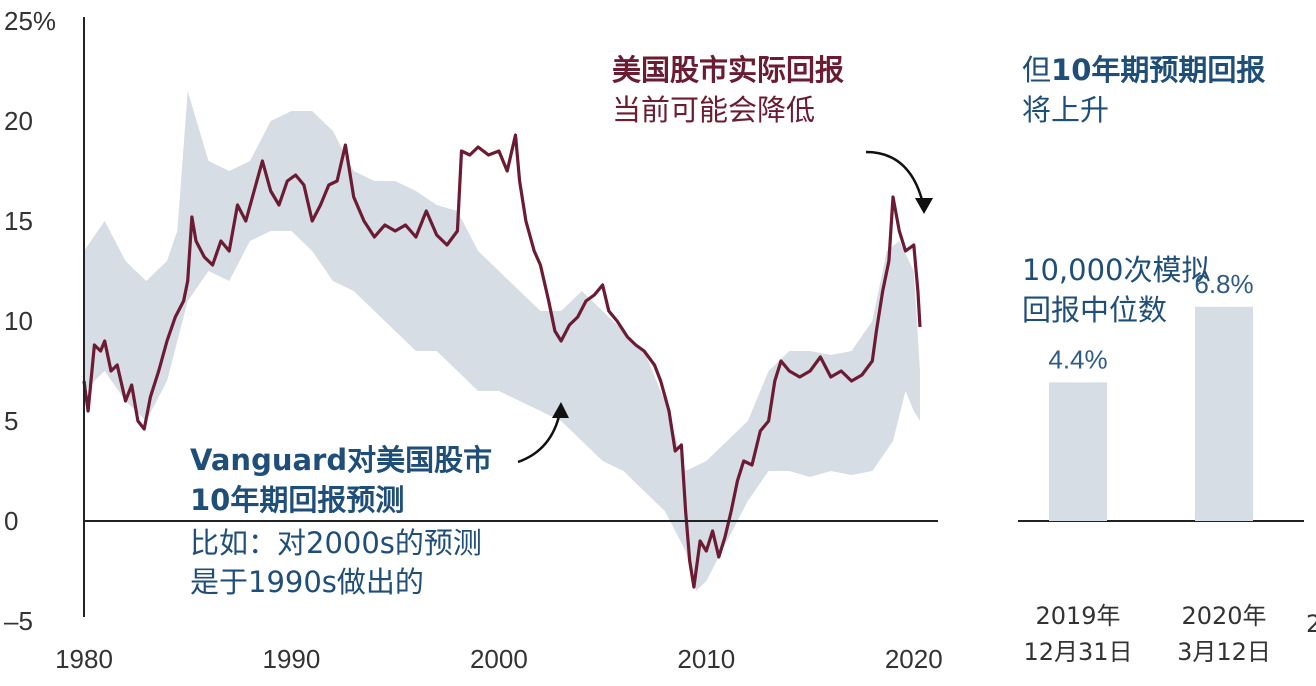 This screenshot has height=686, width=1316. I want to click on simulation-label-line1: 10,000次模拟, so click(1116, 270).